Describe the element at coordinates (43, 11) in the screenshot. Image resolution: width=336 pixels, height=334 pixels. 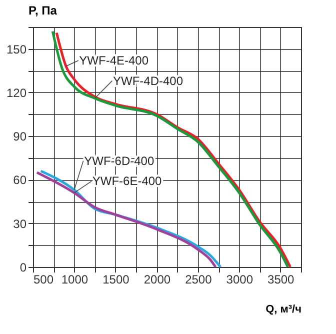
I see `y-axis-title: P, Па` at that location.